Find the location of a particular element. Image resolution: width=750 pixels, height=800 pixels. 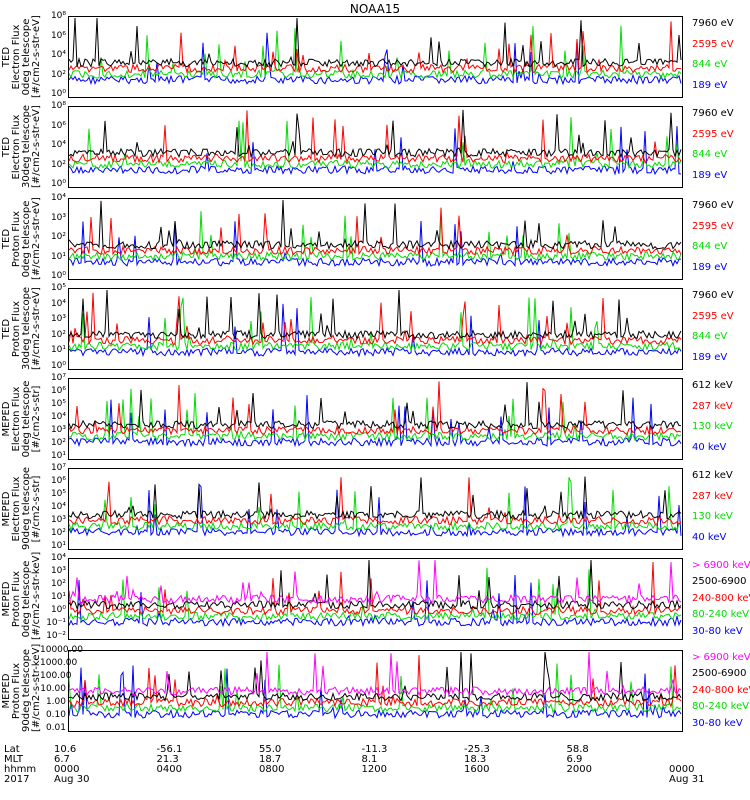

x-tick-mlt: 21.3 is located at coordinates (167, 759).